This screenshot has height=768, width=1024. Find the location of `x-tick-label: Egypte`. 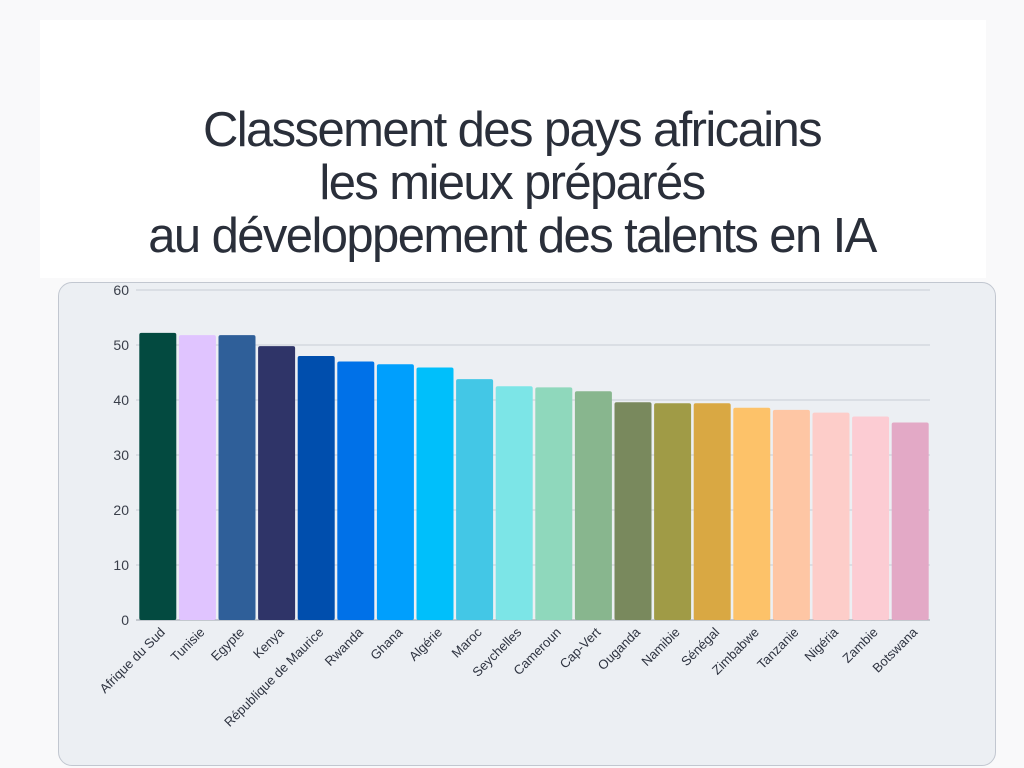

x-tick-label: Egypte is located at coordinates (227, 644).